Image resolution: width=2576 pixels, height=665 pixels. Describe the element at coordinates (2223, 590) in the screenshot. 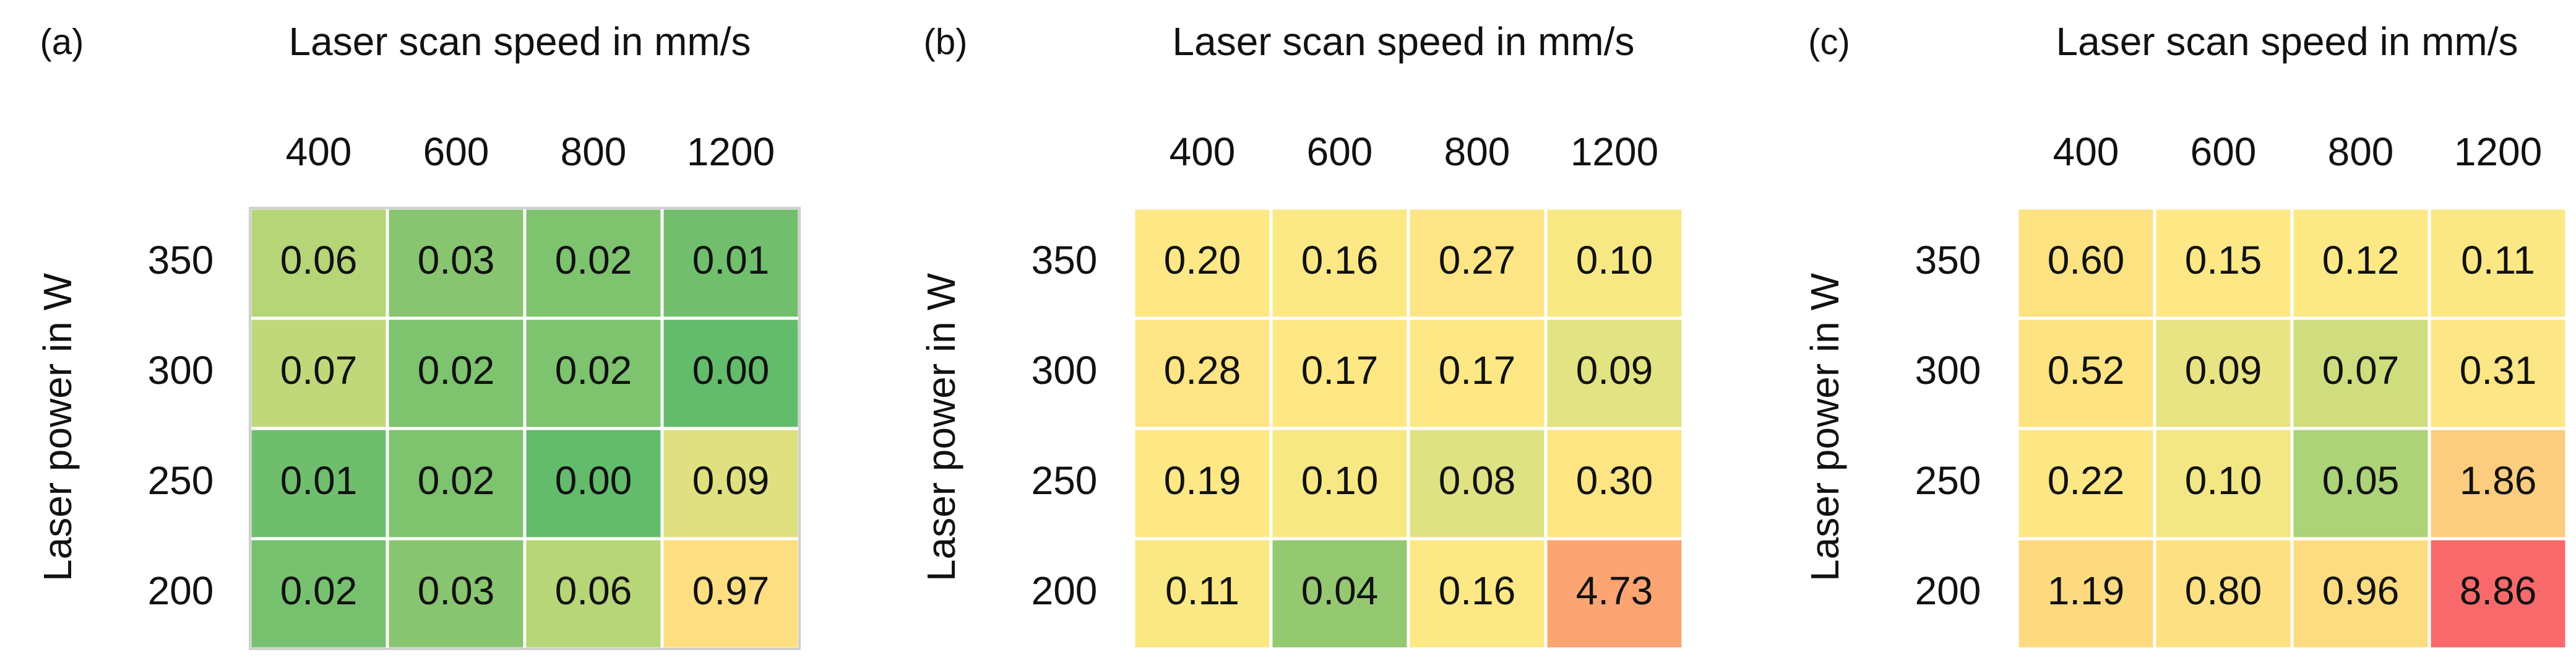

I see `cell-value-label: 0.80` at that location.